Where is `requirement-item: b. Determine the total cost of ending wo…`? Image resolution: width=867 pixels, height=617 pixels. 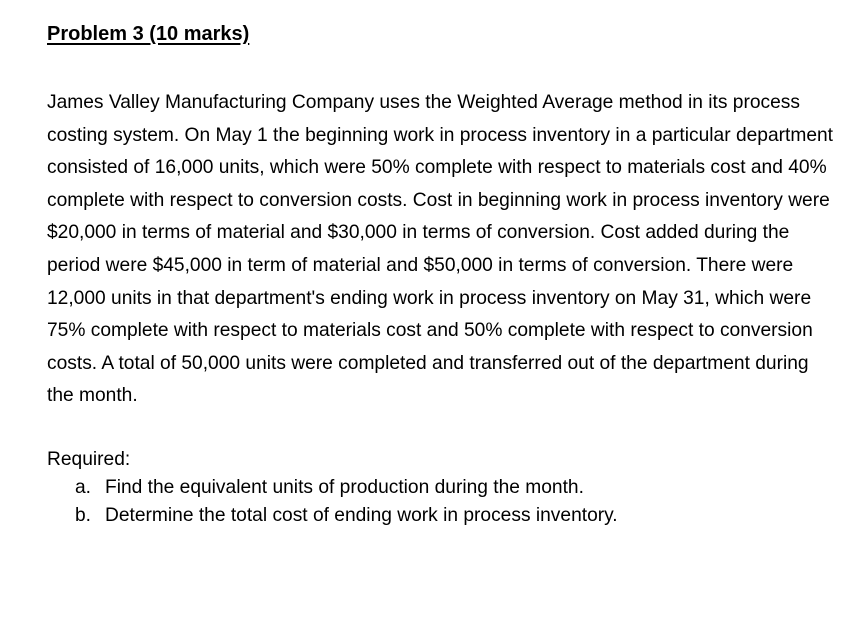
requirement-item: b. Determine the total cost of ending wo… is located at coordinates (461, 516).